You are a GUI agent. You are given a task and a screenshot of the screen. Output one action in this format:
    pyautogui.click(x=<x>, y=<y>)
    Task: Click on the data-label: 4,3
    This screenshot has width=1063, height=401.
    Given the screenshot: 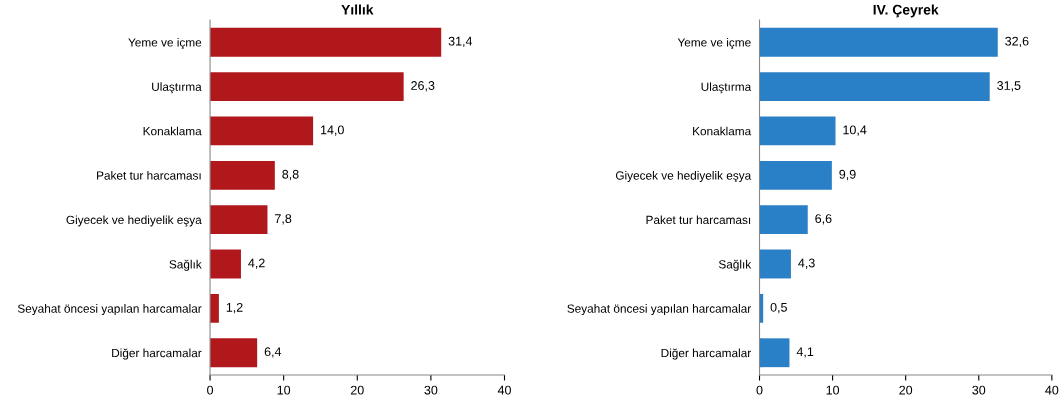 What is the action you would take?
    pyautogui.click(x=806, y=263)
    